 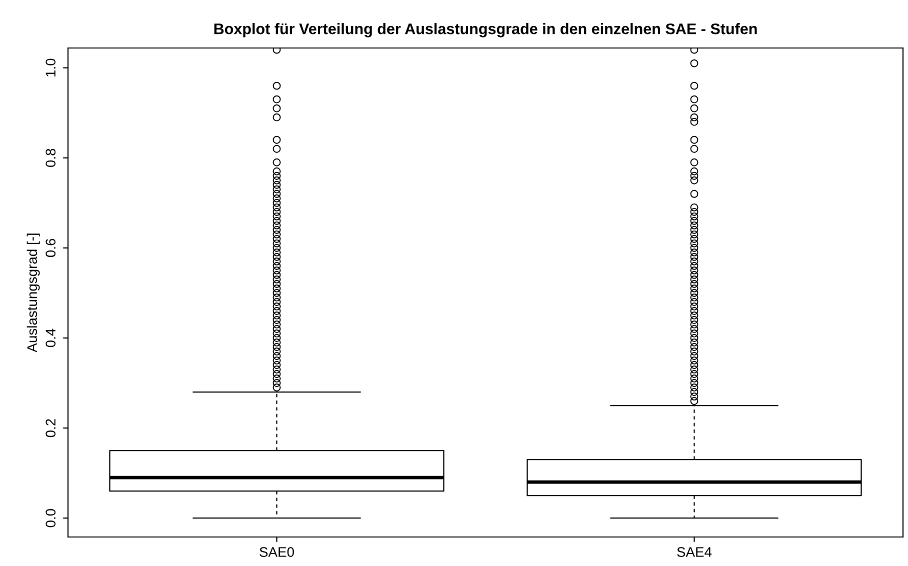 What do you see at coordinates (51, 67) in the screenshot?
I see `y-tick-label: 1.0` at bounding box center [51, 67].